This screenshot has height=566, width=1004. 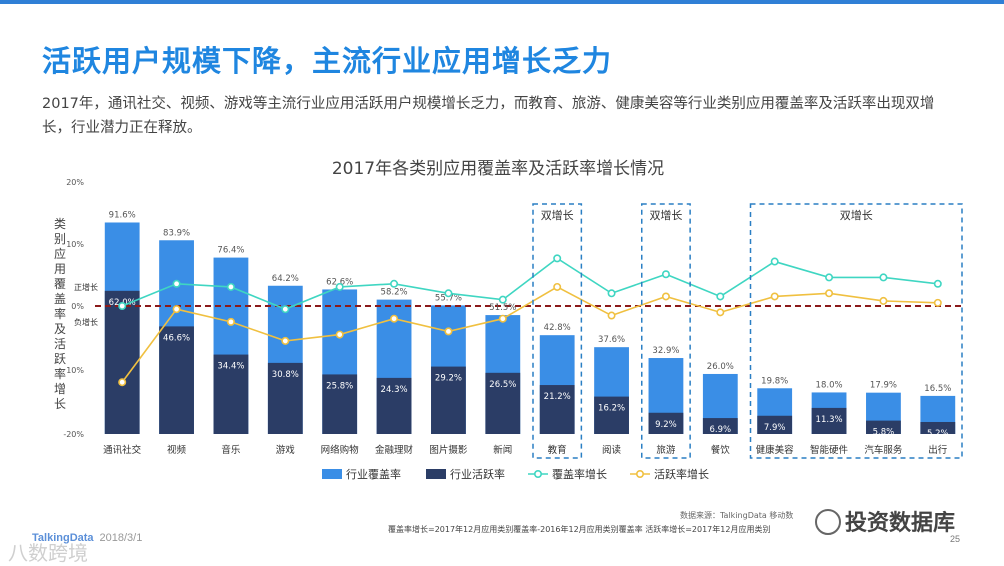 What do you see at coordinates (448, 379) in the screenshot?
I see `activity-value-label: 29.2%` at bounding box center [448, 379].